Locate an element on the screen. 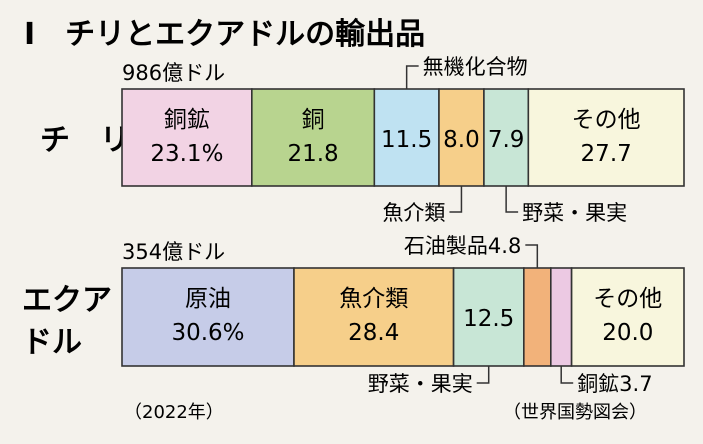 This screenshot has height=444, width=703. segment-name: 銅 is located at coordinates (313, 120).